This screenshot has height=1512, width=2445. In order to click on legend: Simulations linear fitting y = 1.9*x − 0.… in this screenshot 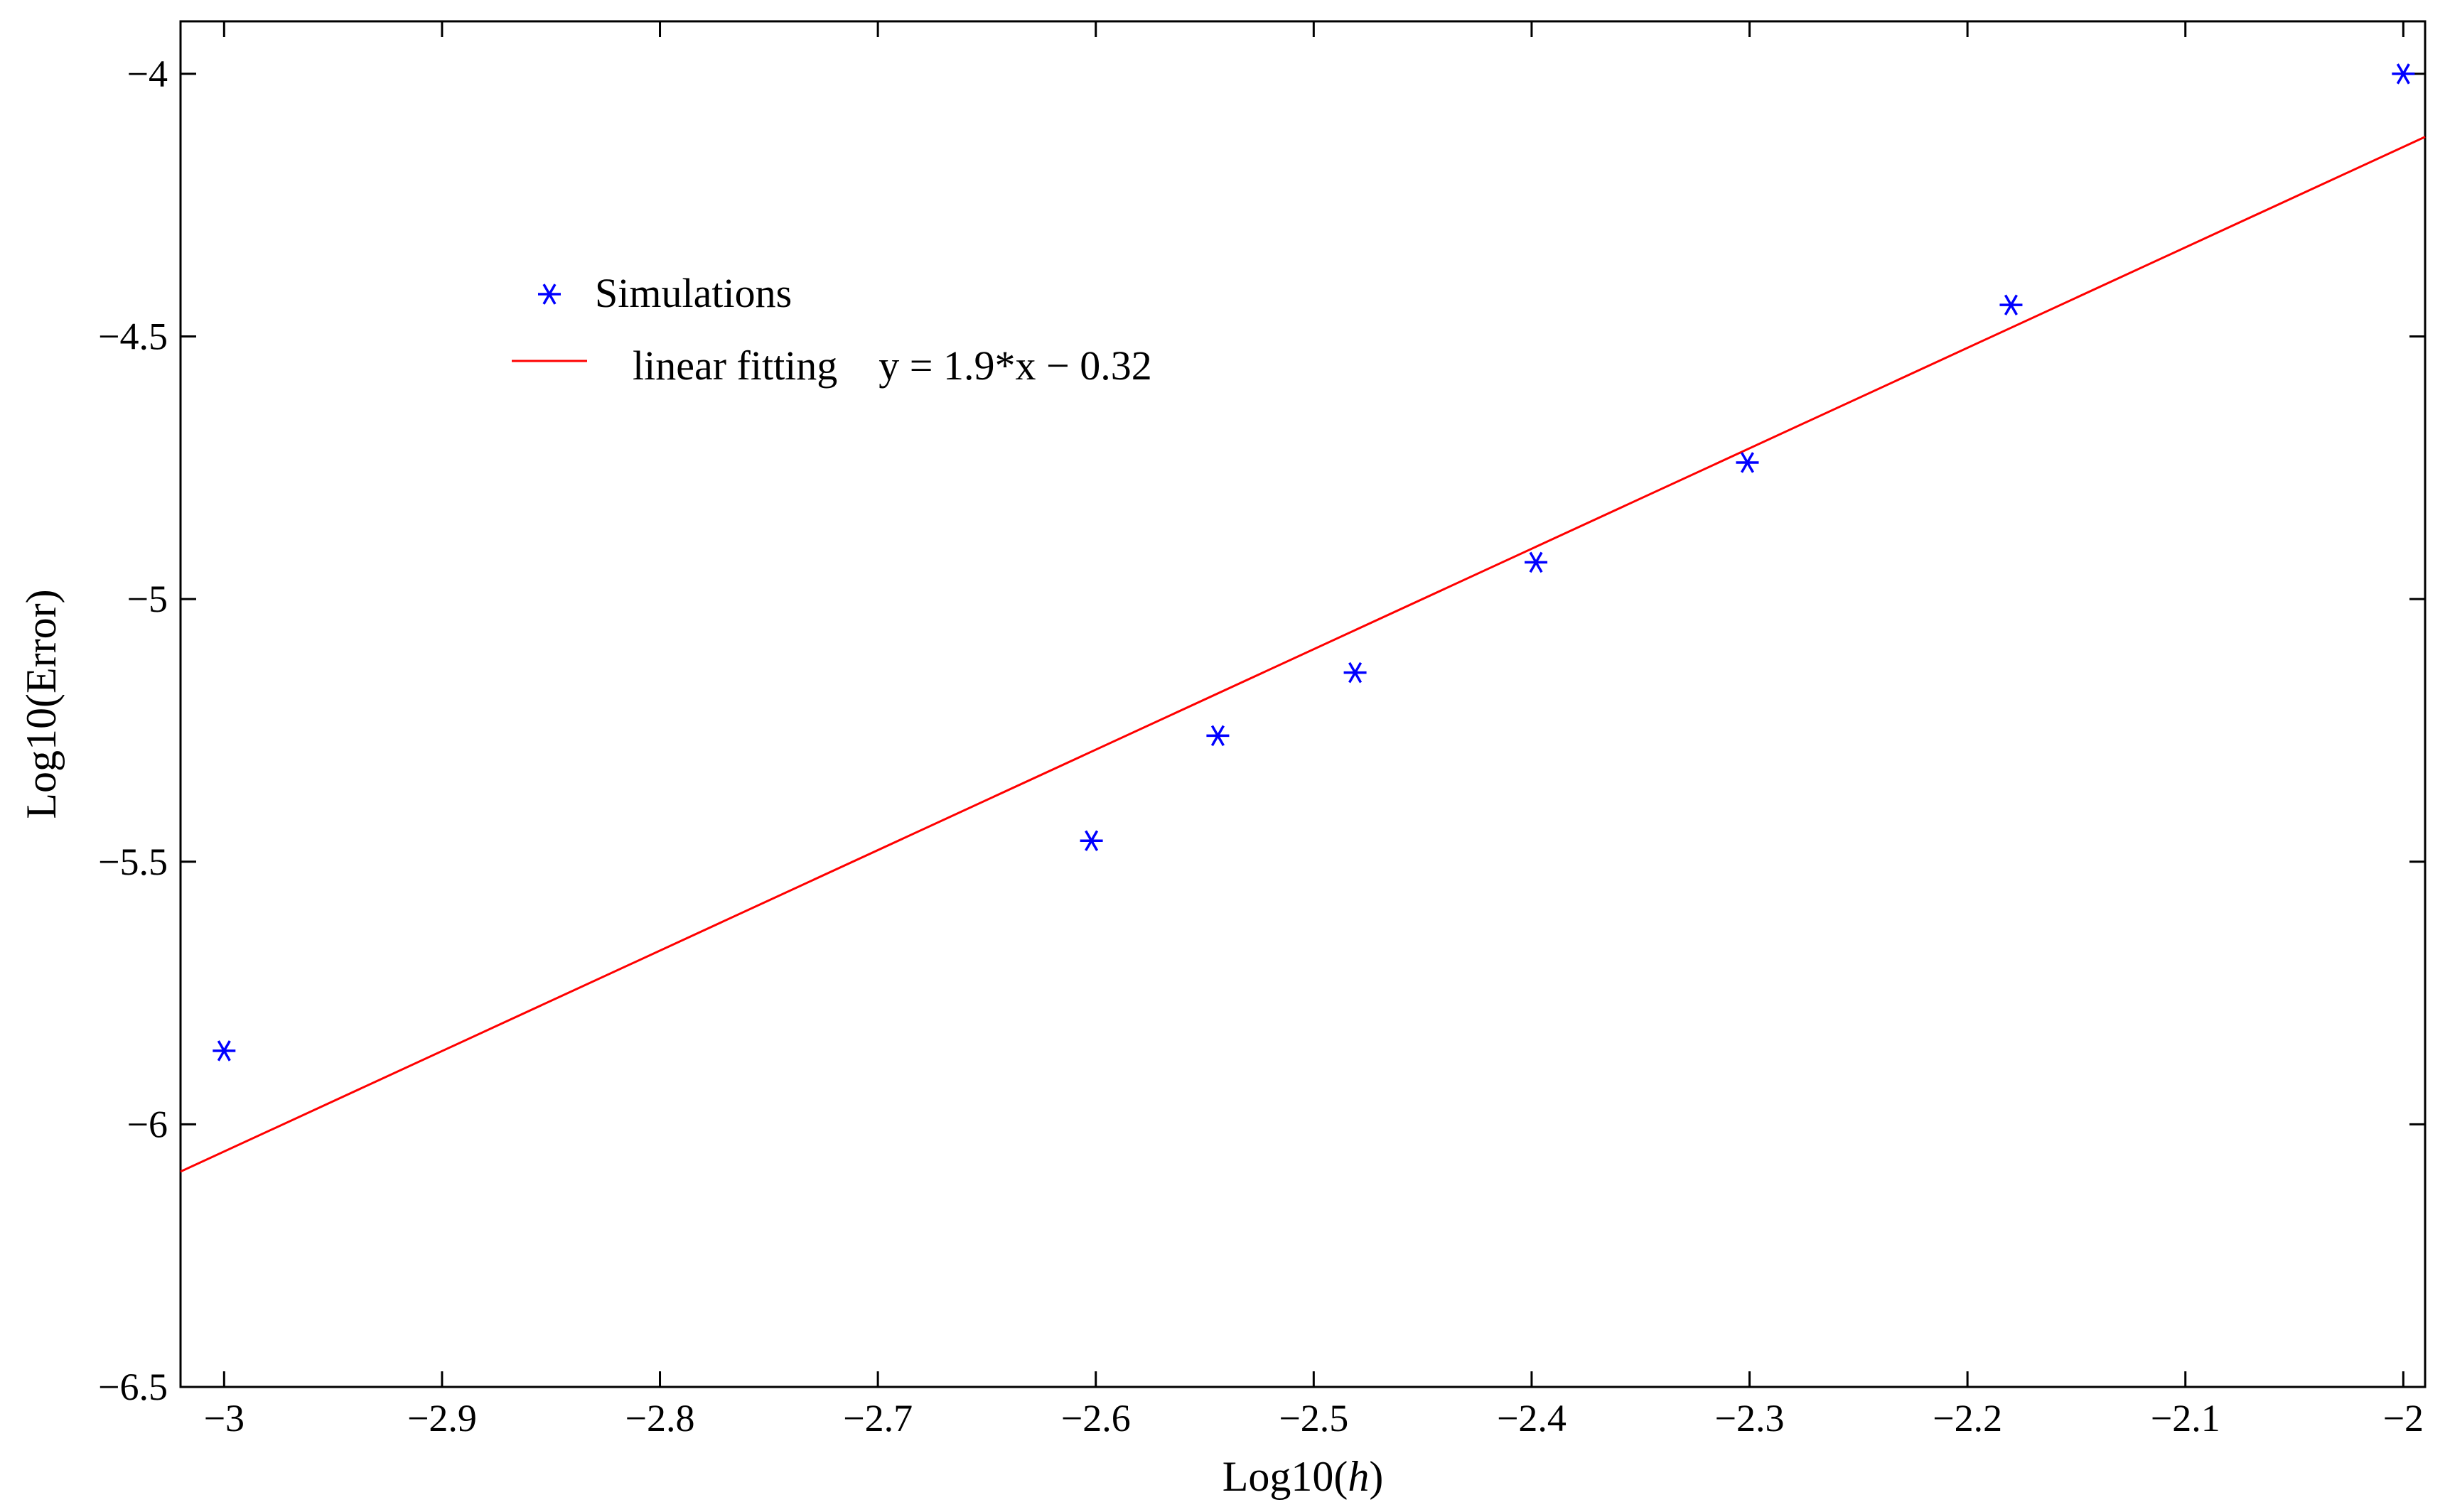, I will do `click(832, 329)`.